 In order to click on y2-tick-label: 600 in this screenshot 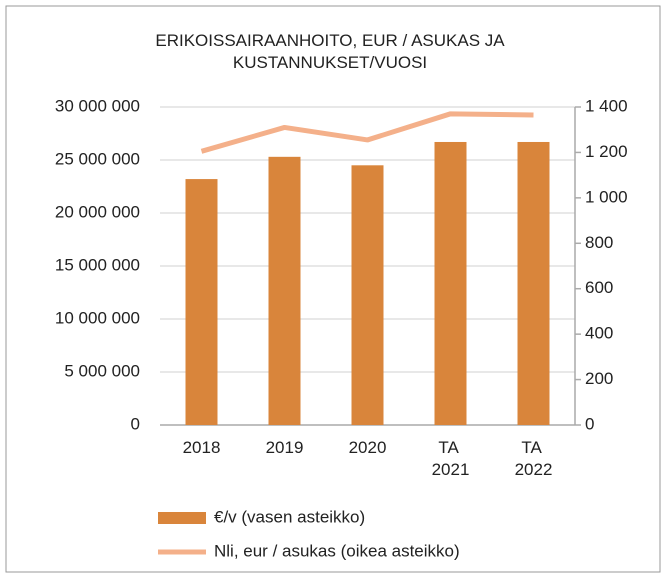, I will do `click(599, 287)`.